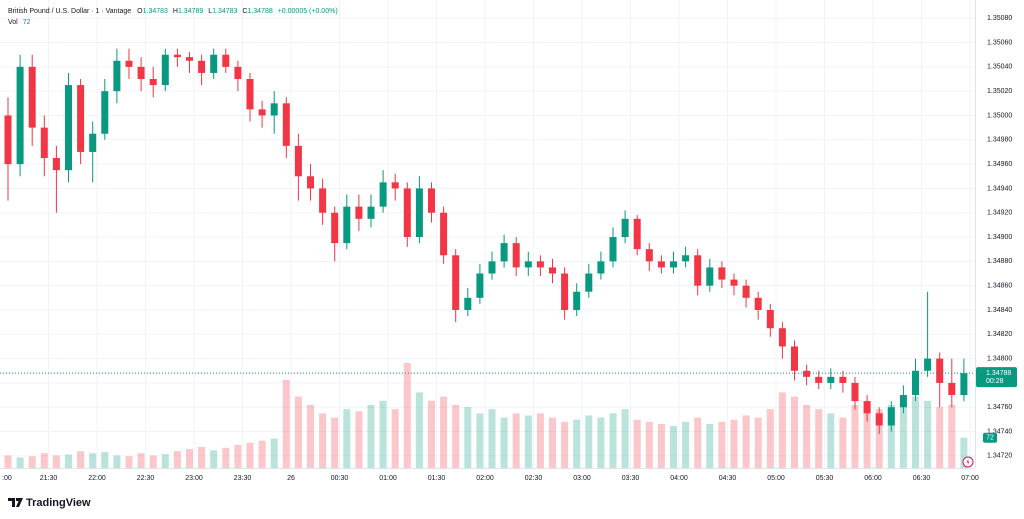  What do you see at coordinates (999, 67) in the screenshot?
I see `y-tick-label: 1.35040` at bounding box center [999, 67].